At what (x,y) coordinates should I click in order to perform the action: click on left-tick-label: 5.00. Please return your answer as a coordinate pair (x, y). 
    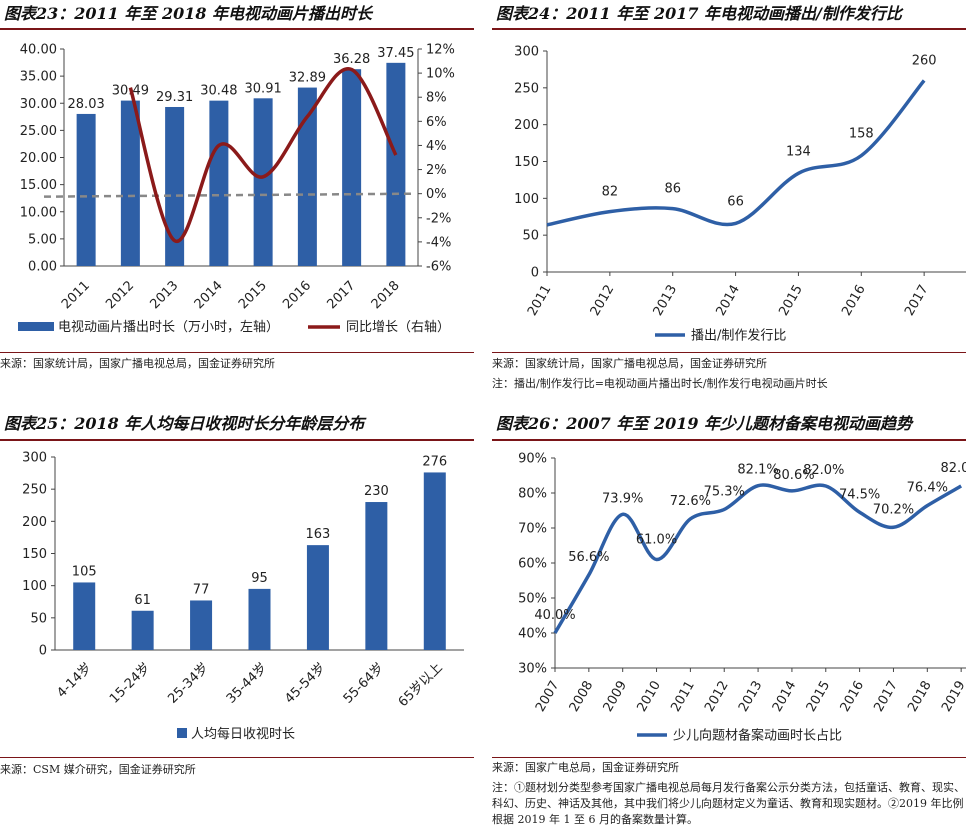
    Looking at the image, I should click on (42, 239).